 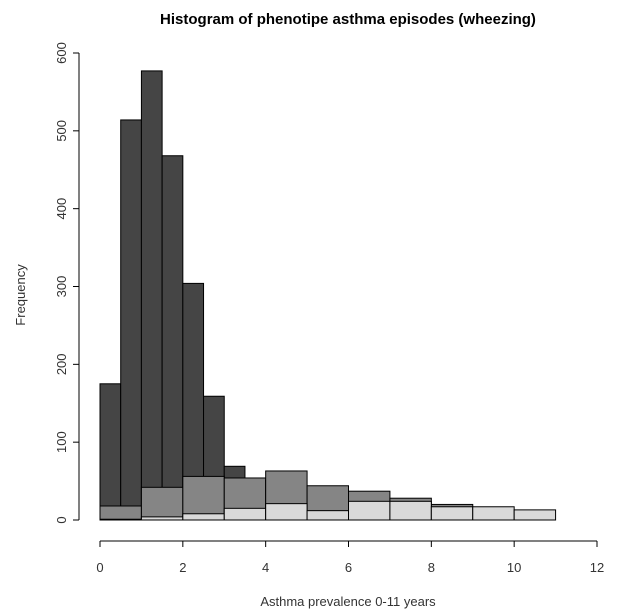 What do you see at coordinates (61, 287) in the screenshot?
I see `y-tick-label: 300` at bounding box center [61, 287].